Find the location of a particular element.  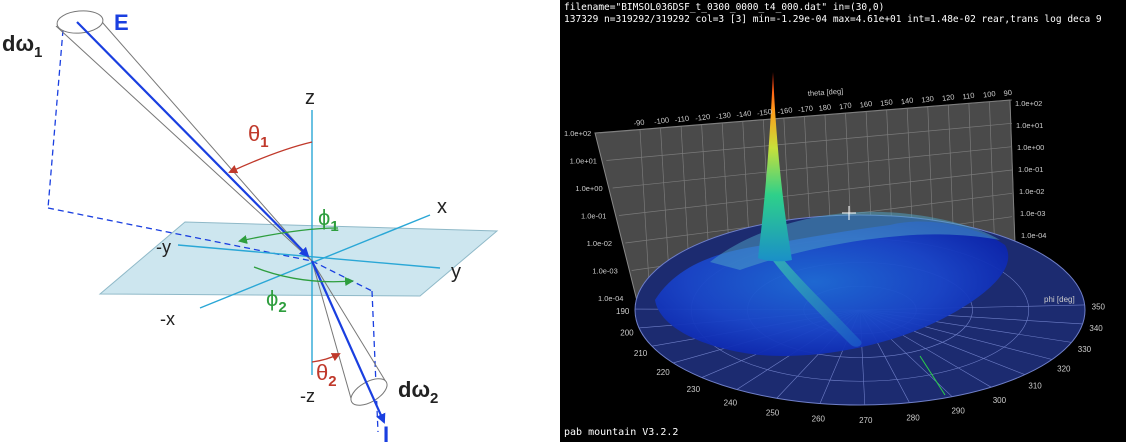

theta-tick-label: 90 is located at coordinates (1008, 93).